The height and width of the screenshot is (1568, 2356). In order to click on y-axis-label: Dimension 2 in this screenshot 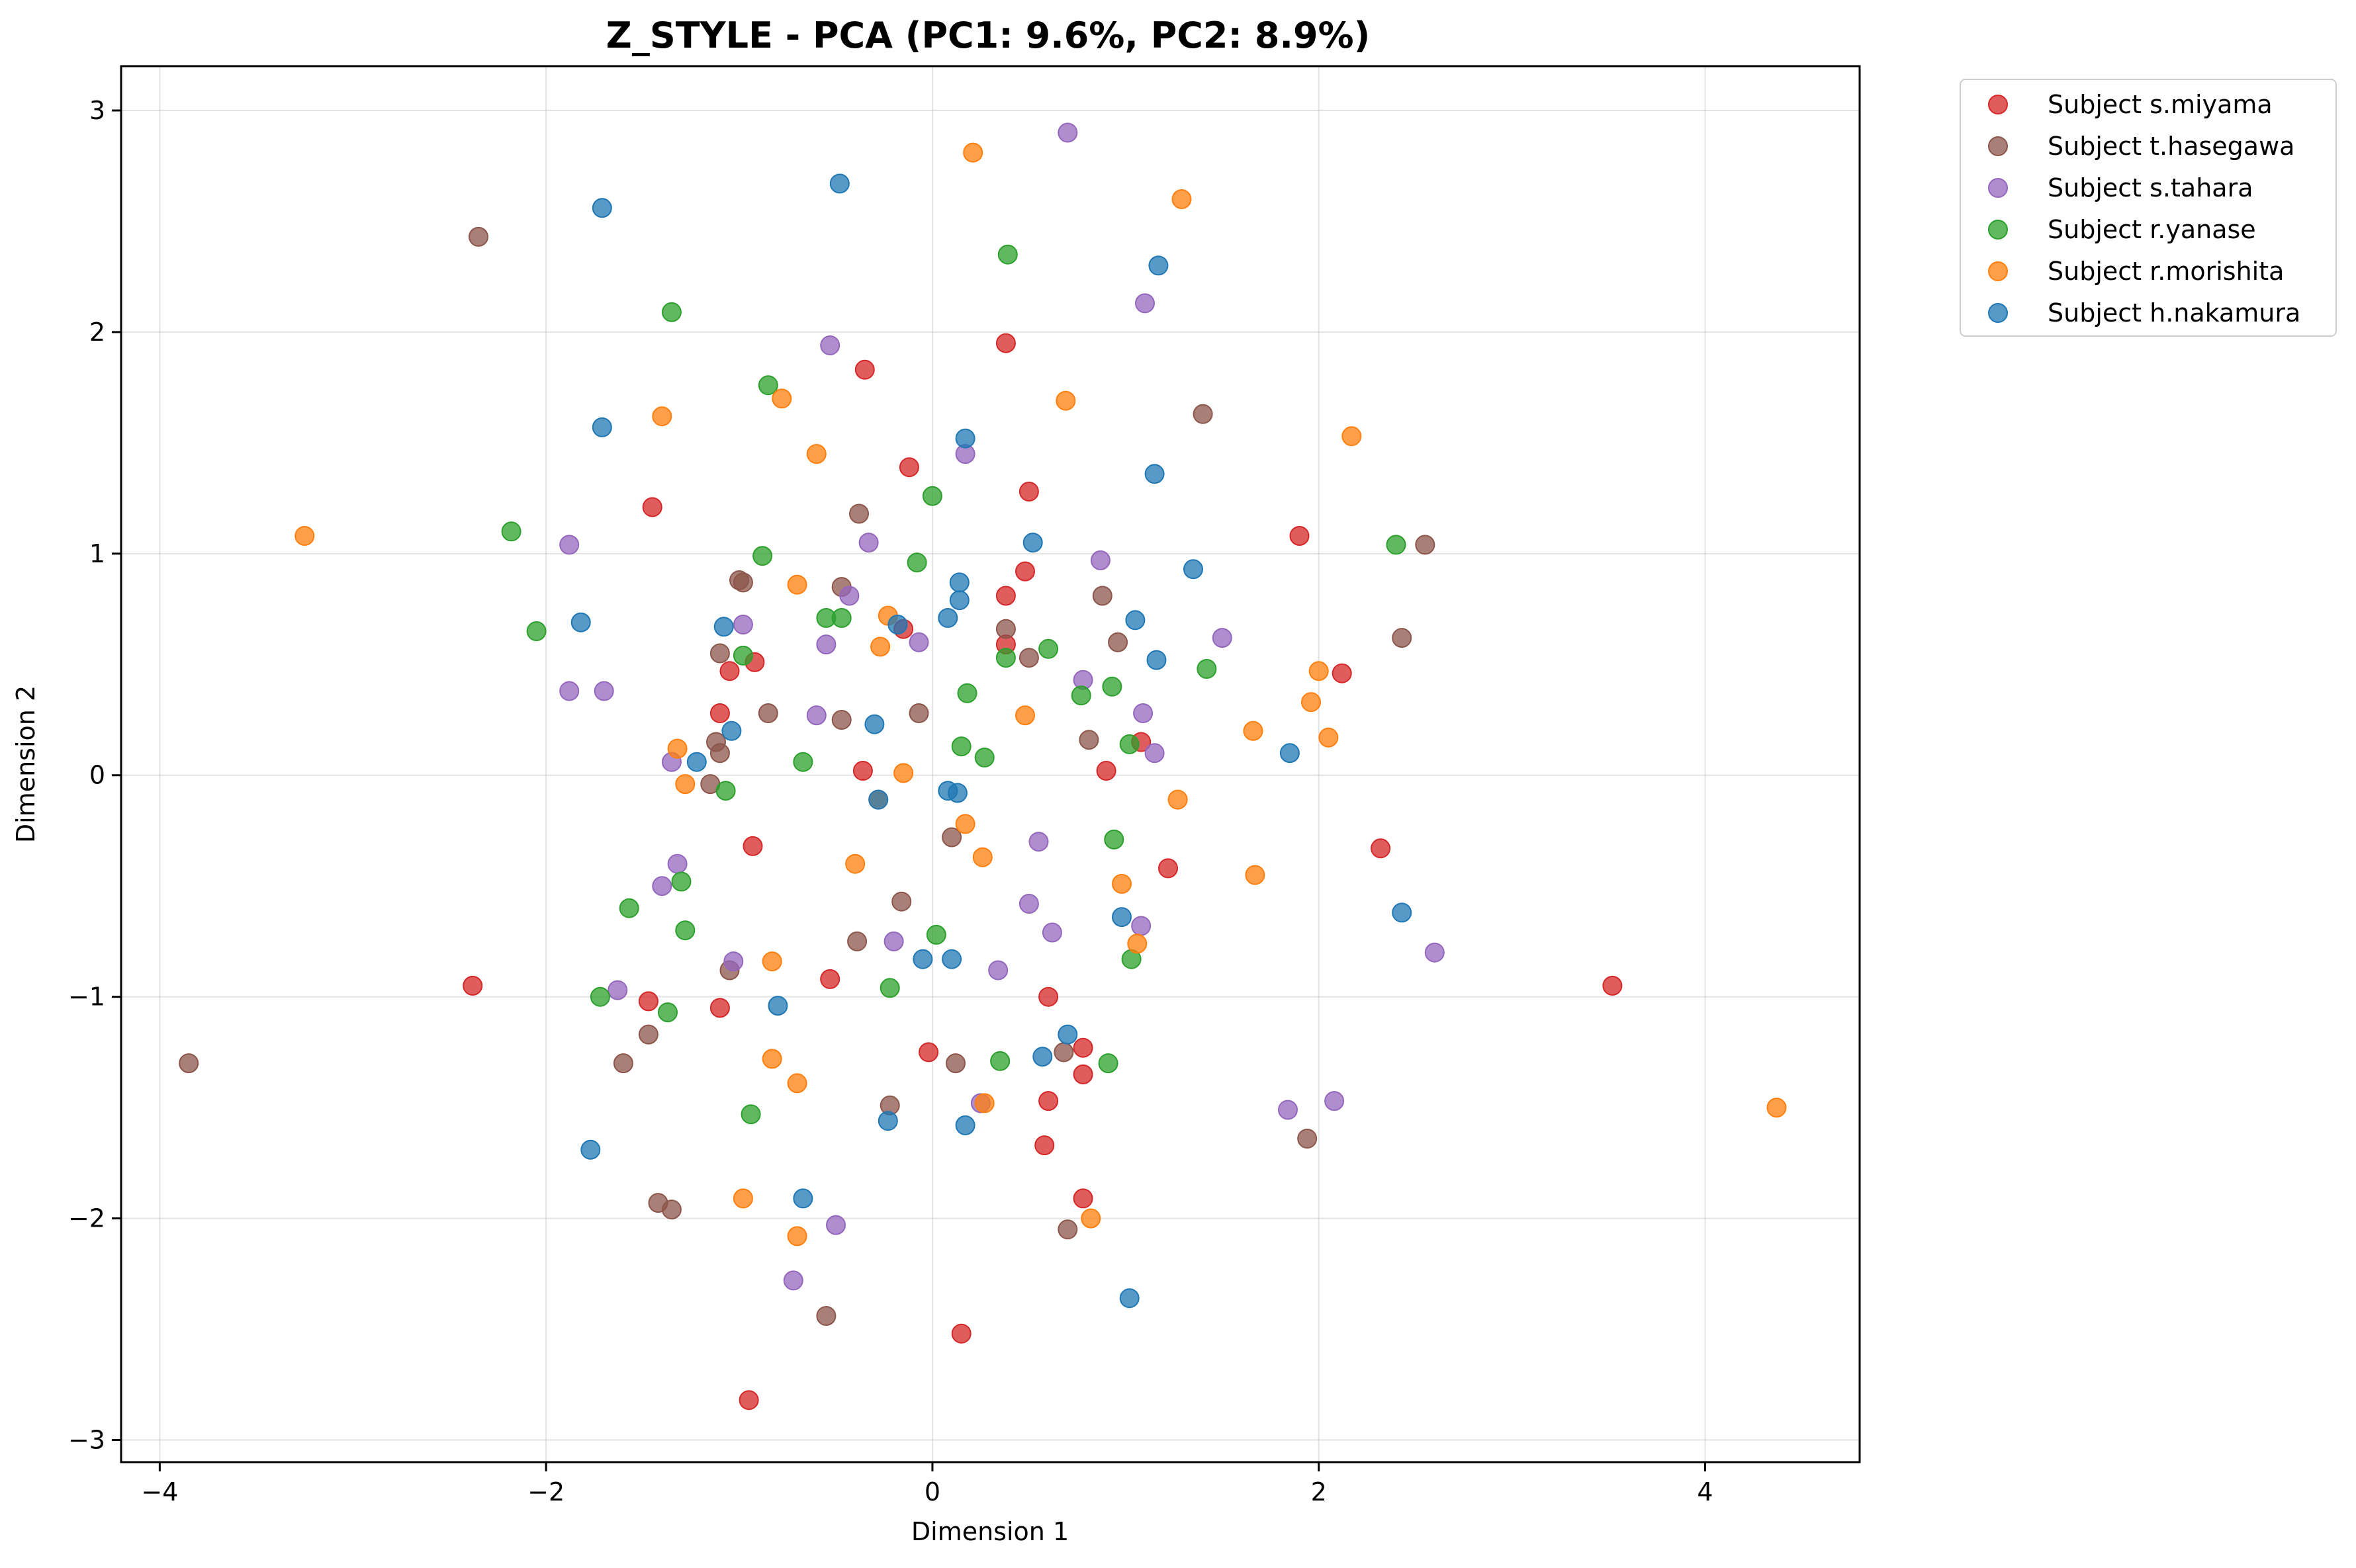, I will do `click(25, 764)`.